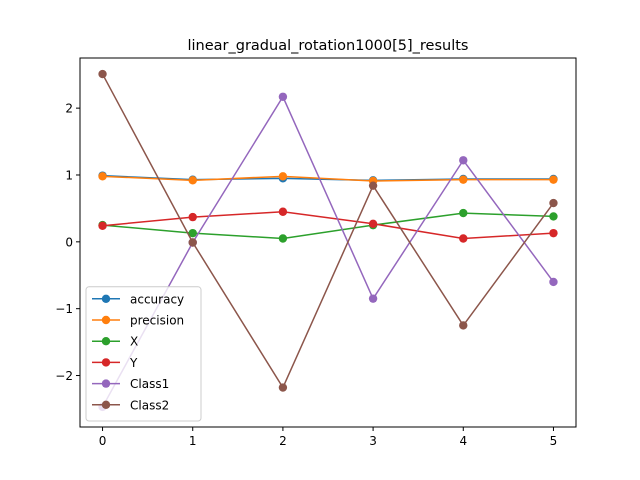 This screenshot has width=640, height=480. I want to click on legend-item-accuracy: accuracy, so click(138, 299).